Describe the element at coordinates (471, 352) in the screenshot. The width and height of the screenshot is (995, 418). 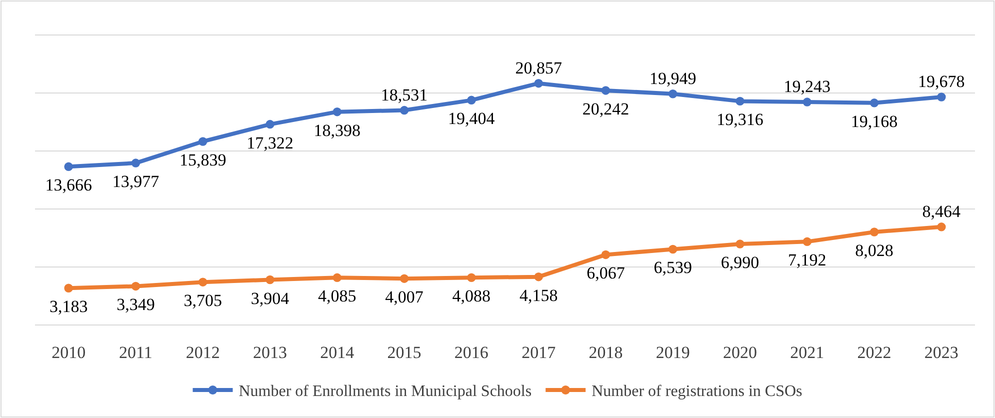
I see `x-tick-label: 2016` at that location.